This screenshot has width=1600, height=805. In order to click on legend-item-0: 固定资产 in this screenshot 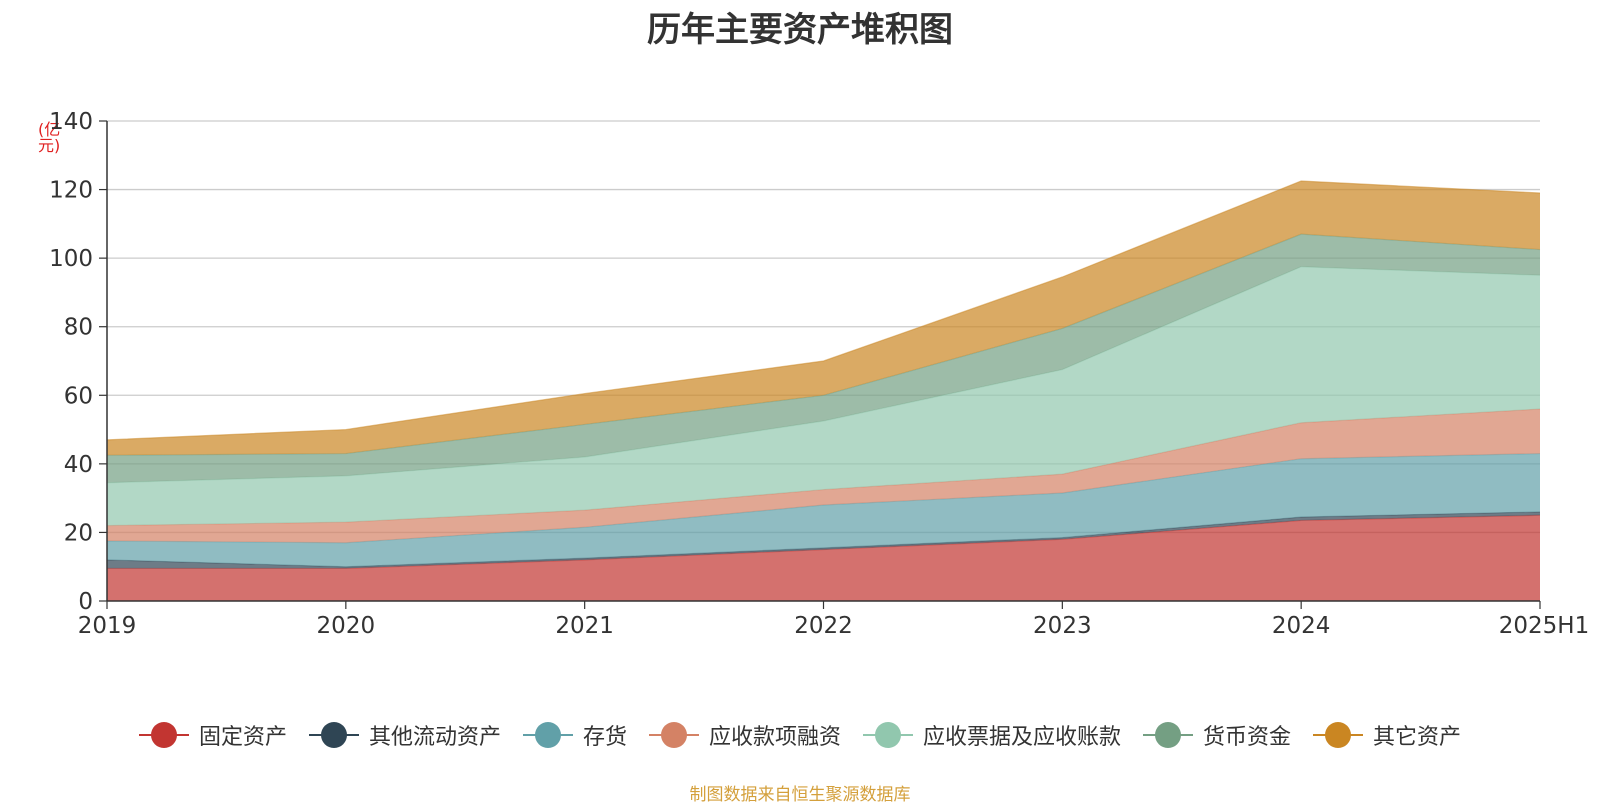, I will do `click(212, 735)`.